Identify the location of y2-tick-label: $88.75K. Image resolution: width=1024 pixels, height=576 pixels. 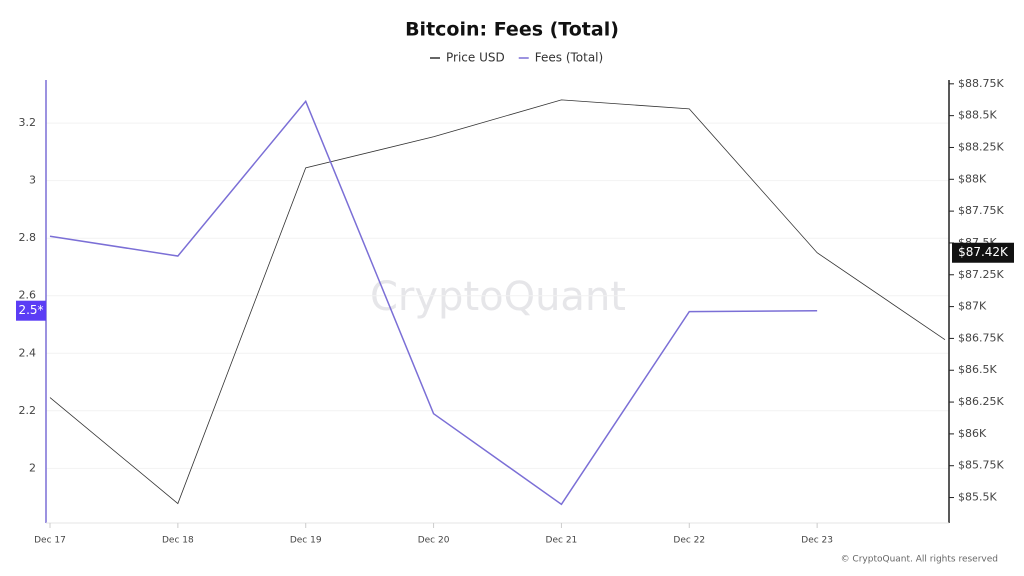
(981, 83).